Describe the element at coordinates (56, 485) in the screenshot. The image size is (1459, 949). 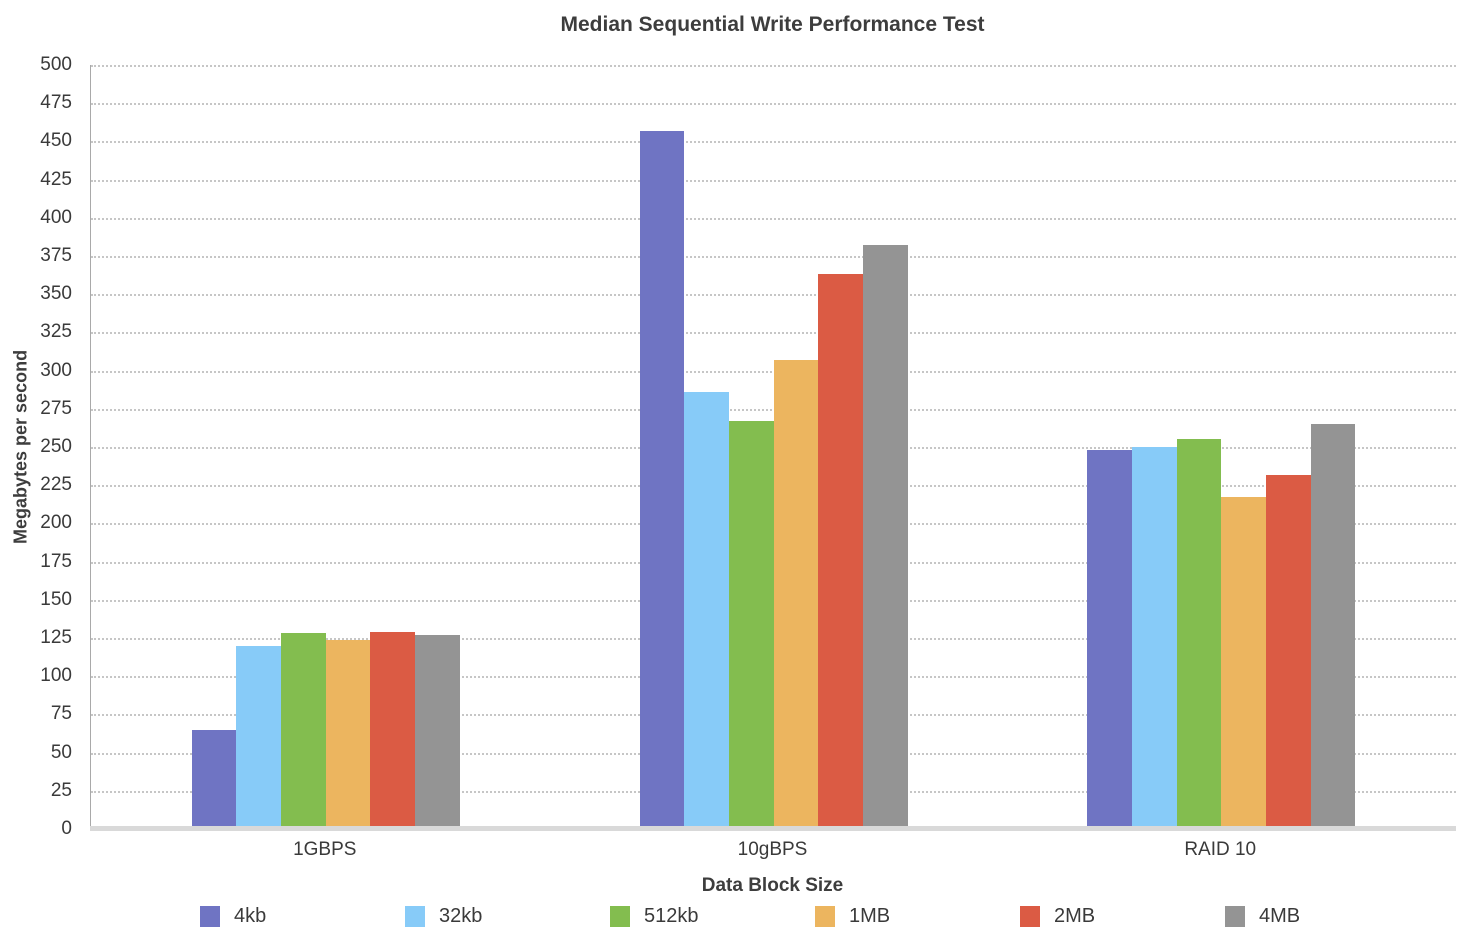
I see `y-tick-label: 225` at that location.